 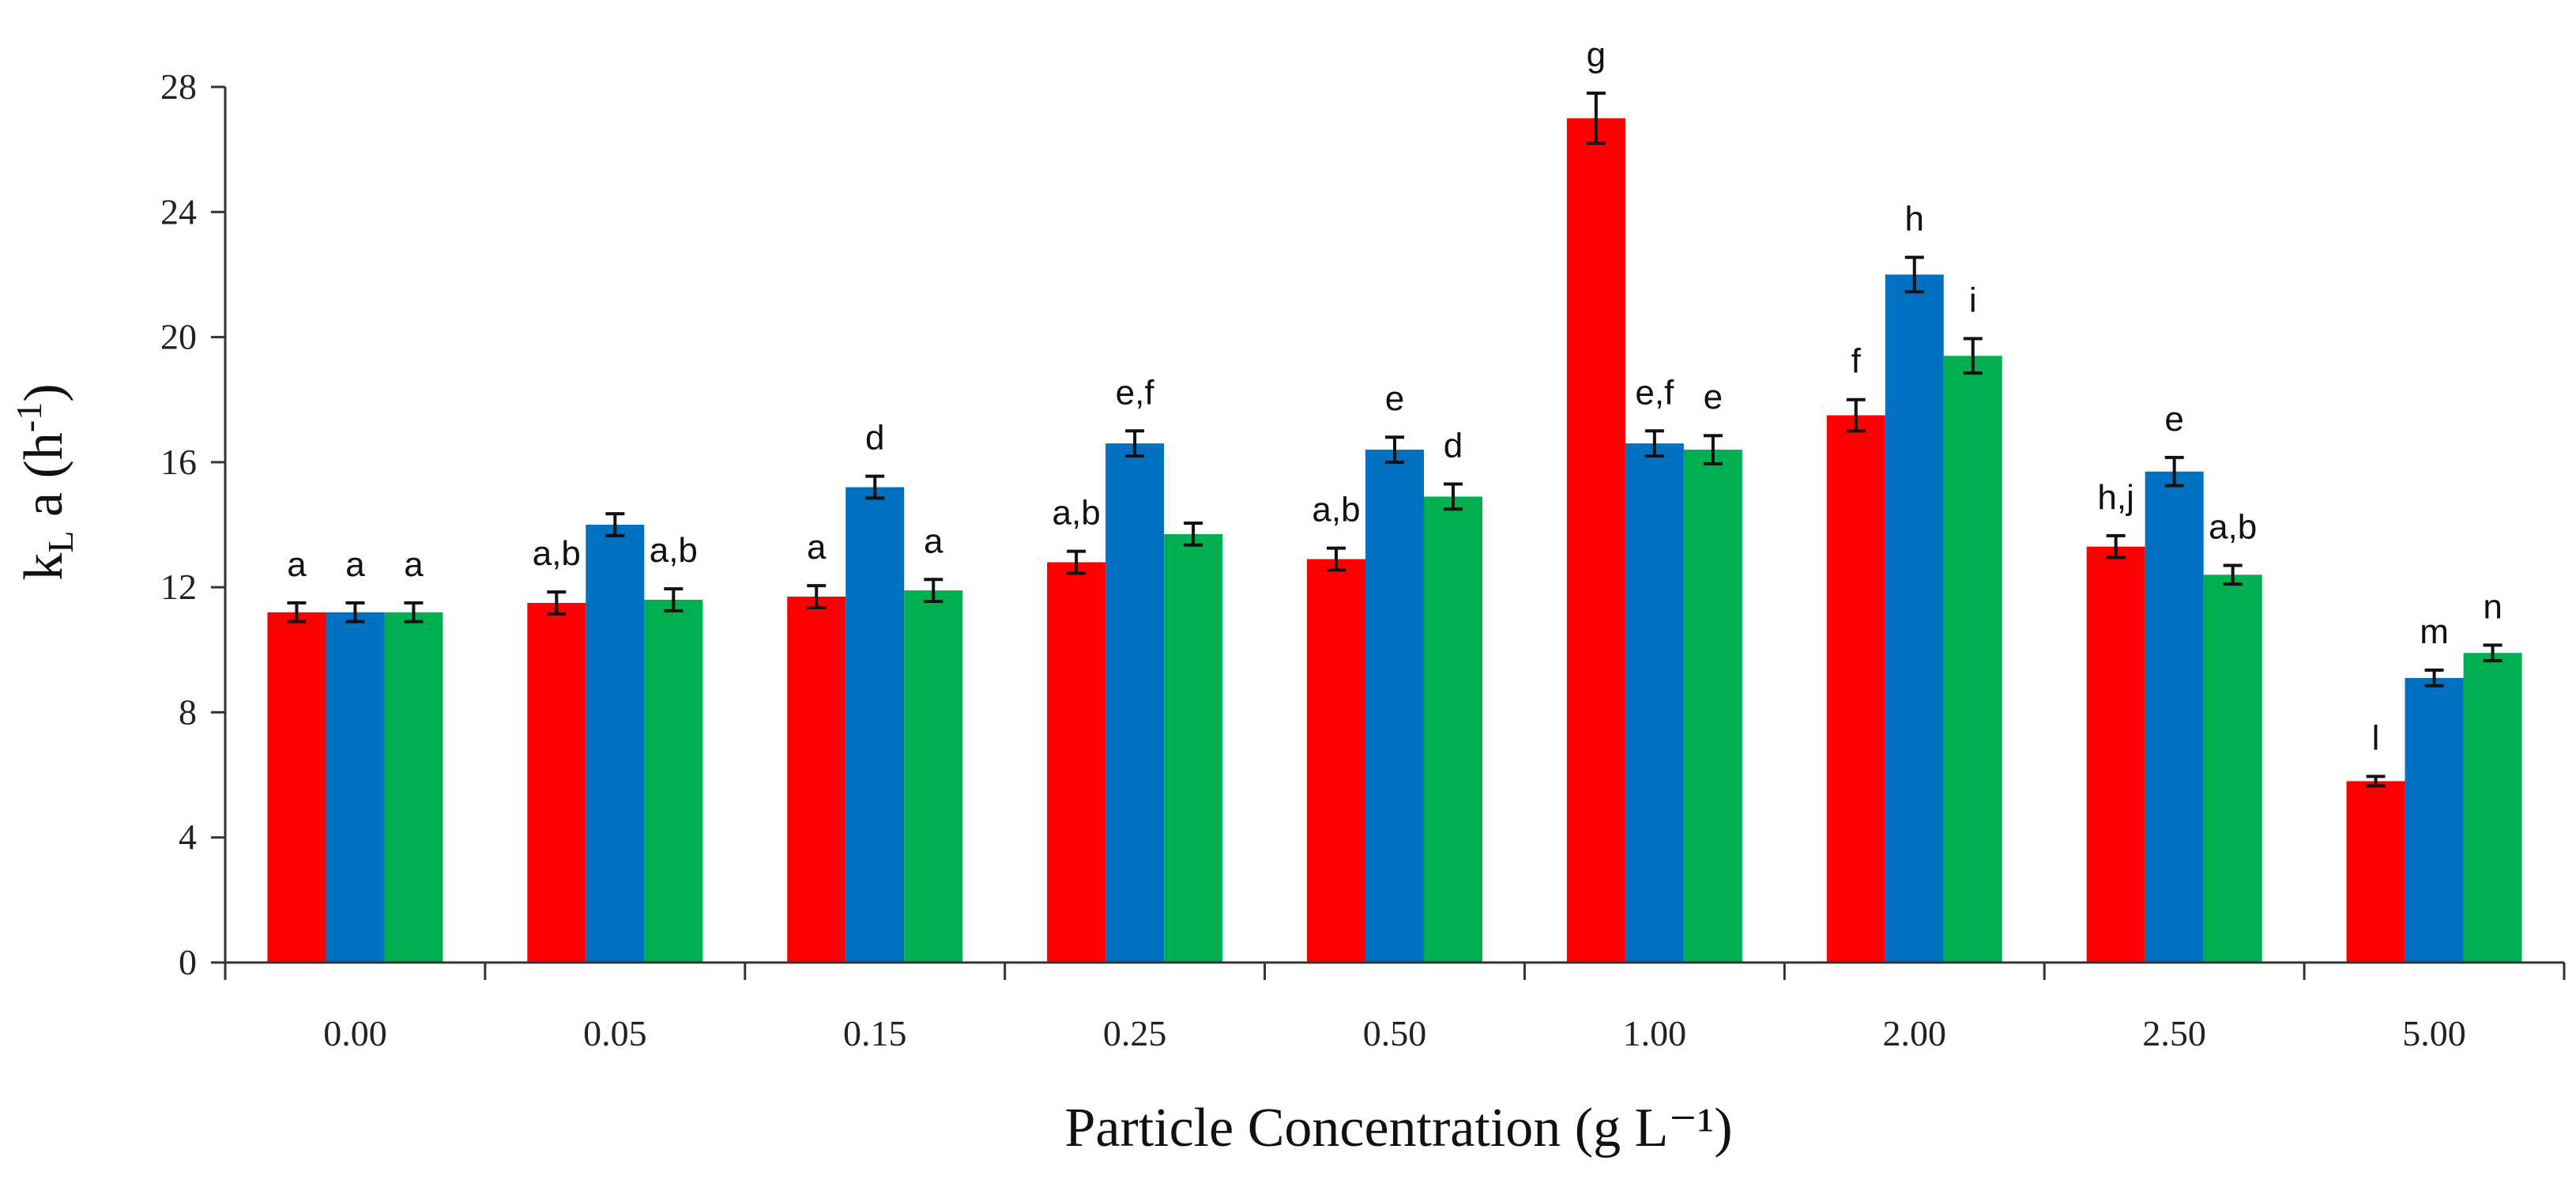 What do you see at coordinates (2492, 606) in the screenshot?
I see `significance-letter: n` at bounding box center [2492, 606].